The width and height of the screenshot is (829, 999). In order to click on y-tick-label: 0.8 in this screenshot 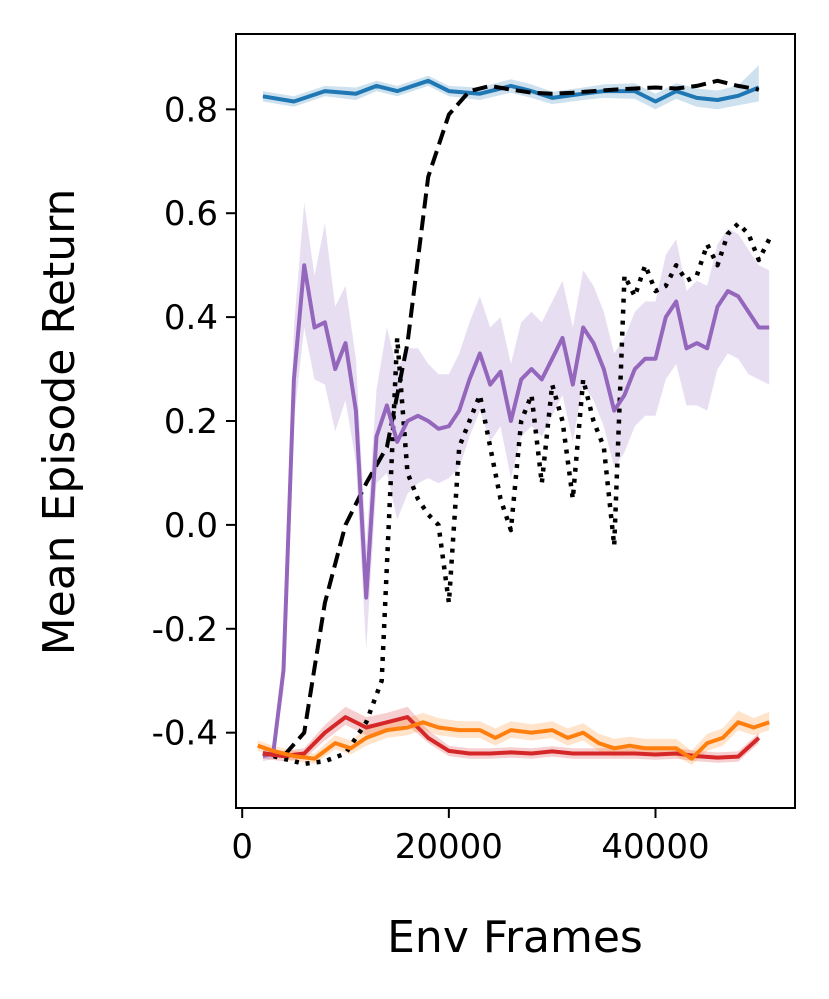, I will do `click(191, 110)`.